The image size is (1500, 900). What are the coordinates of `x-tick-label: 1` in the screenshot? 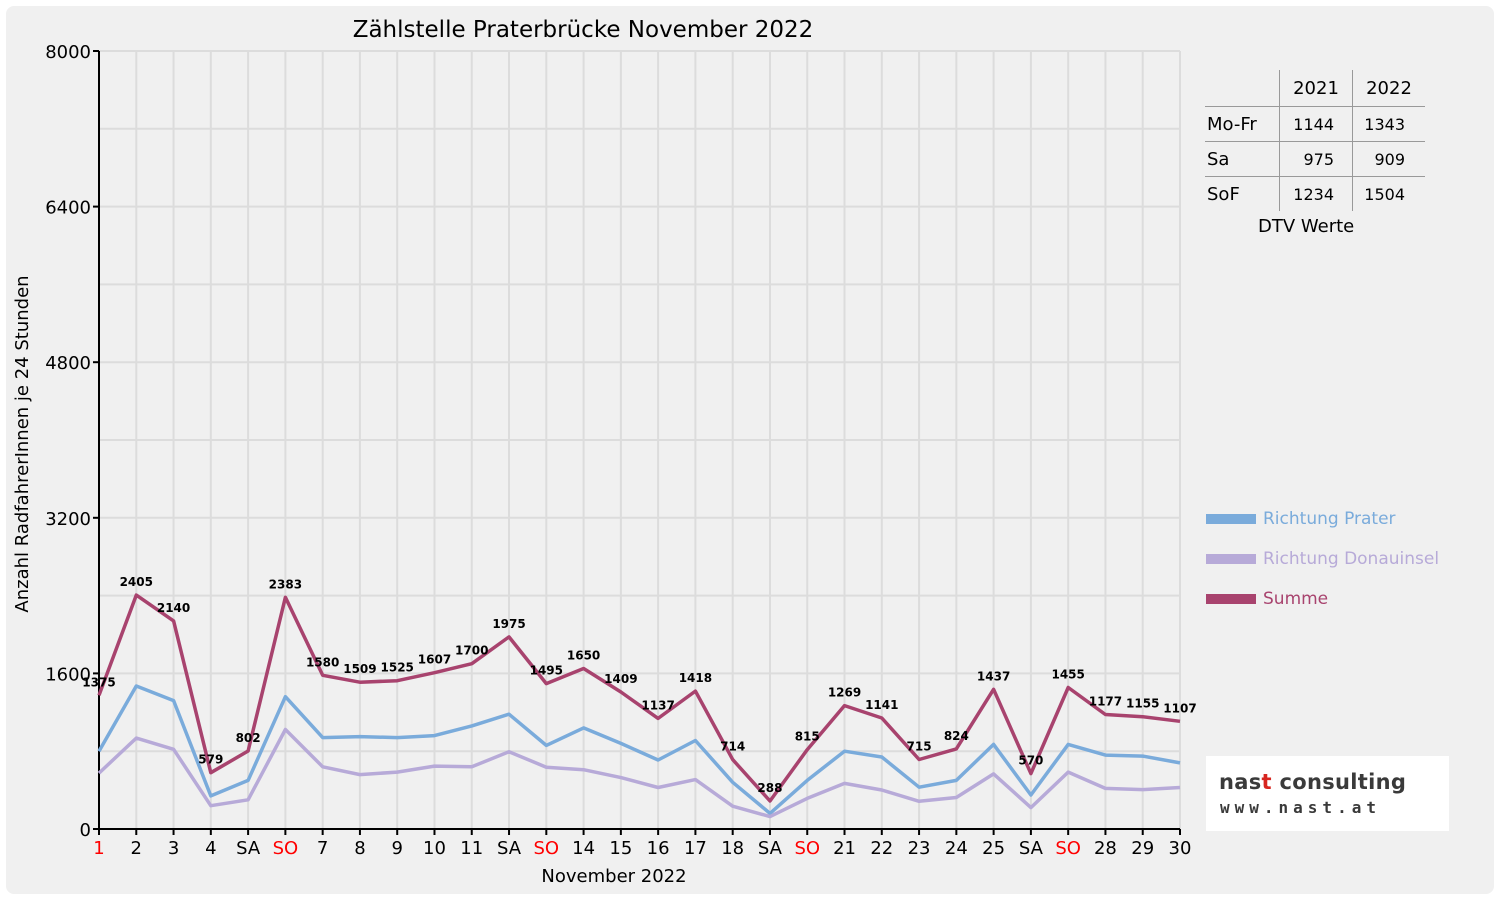 It's located at (98, 848).